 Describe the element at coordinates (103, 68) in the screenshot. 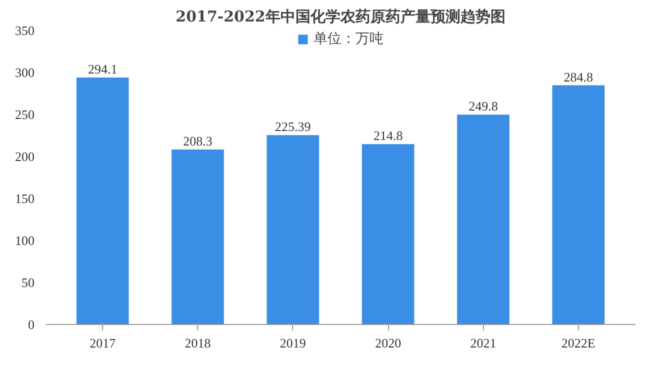

I see `data-label: 294.1` at that location.